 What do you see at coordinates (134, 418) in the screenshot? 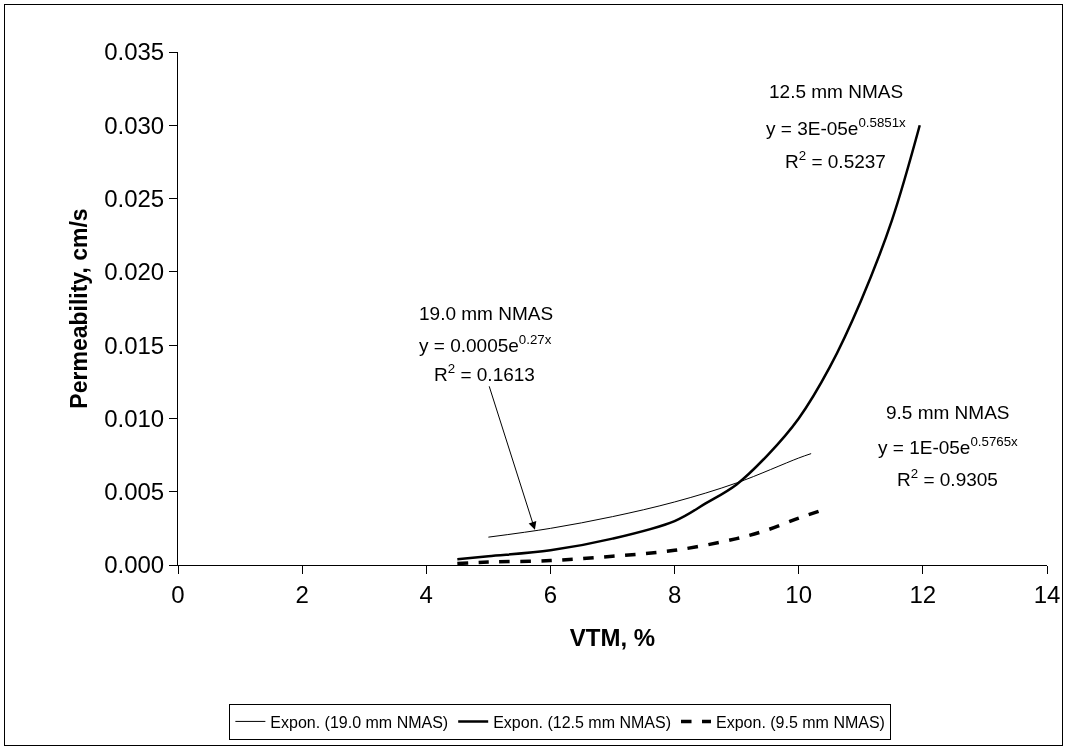
I see `y-tick-label: 0.010` at bounding box center [134, 418].